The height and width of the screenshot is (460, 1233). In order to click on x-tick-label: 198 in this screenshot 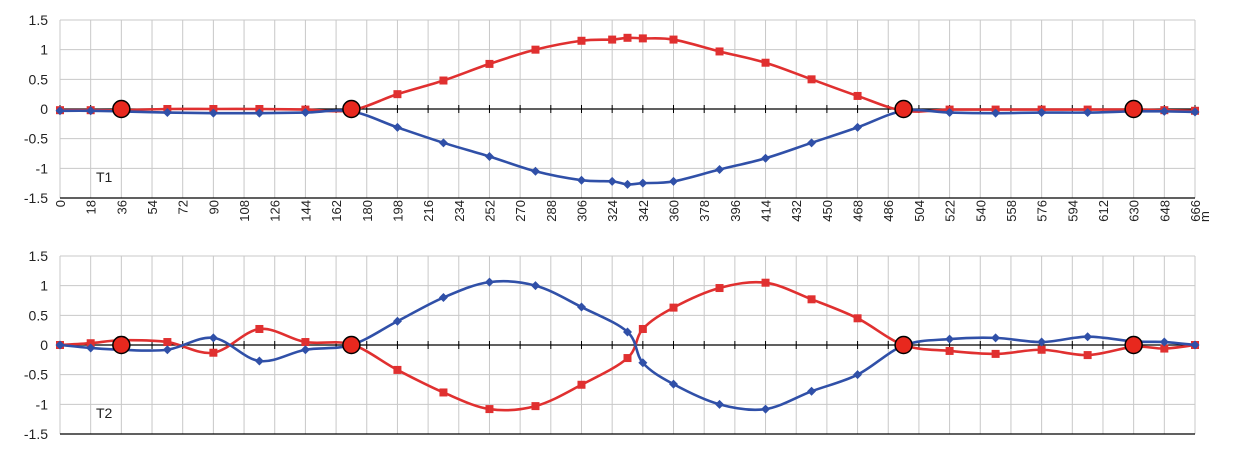, I will do `click(397, 211)`.